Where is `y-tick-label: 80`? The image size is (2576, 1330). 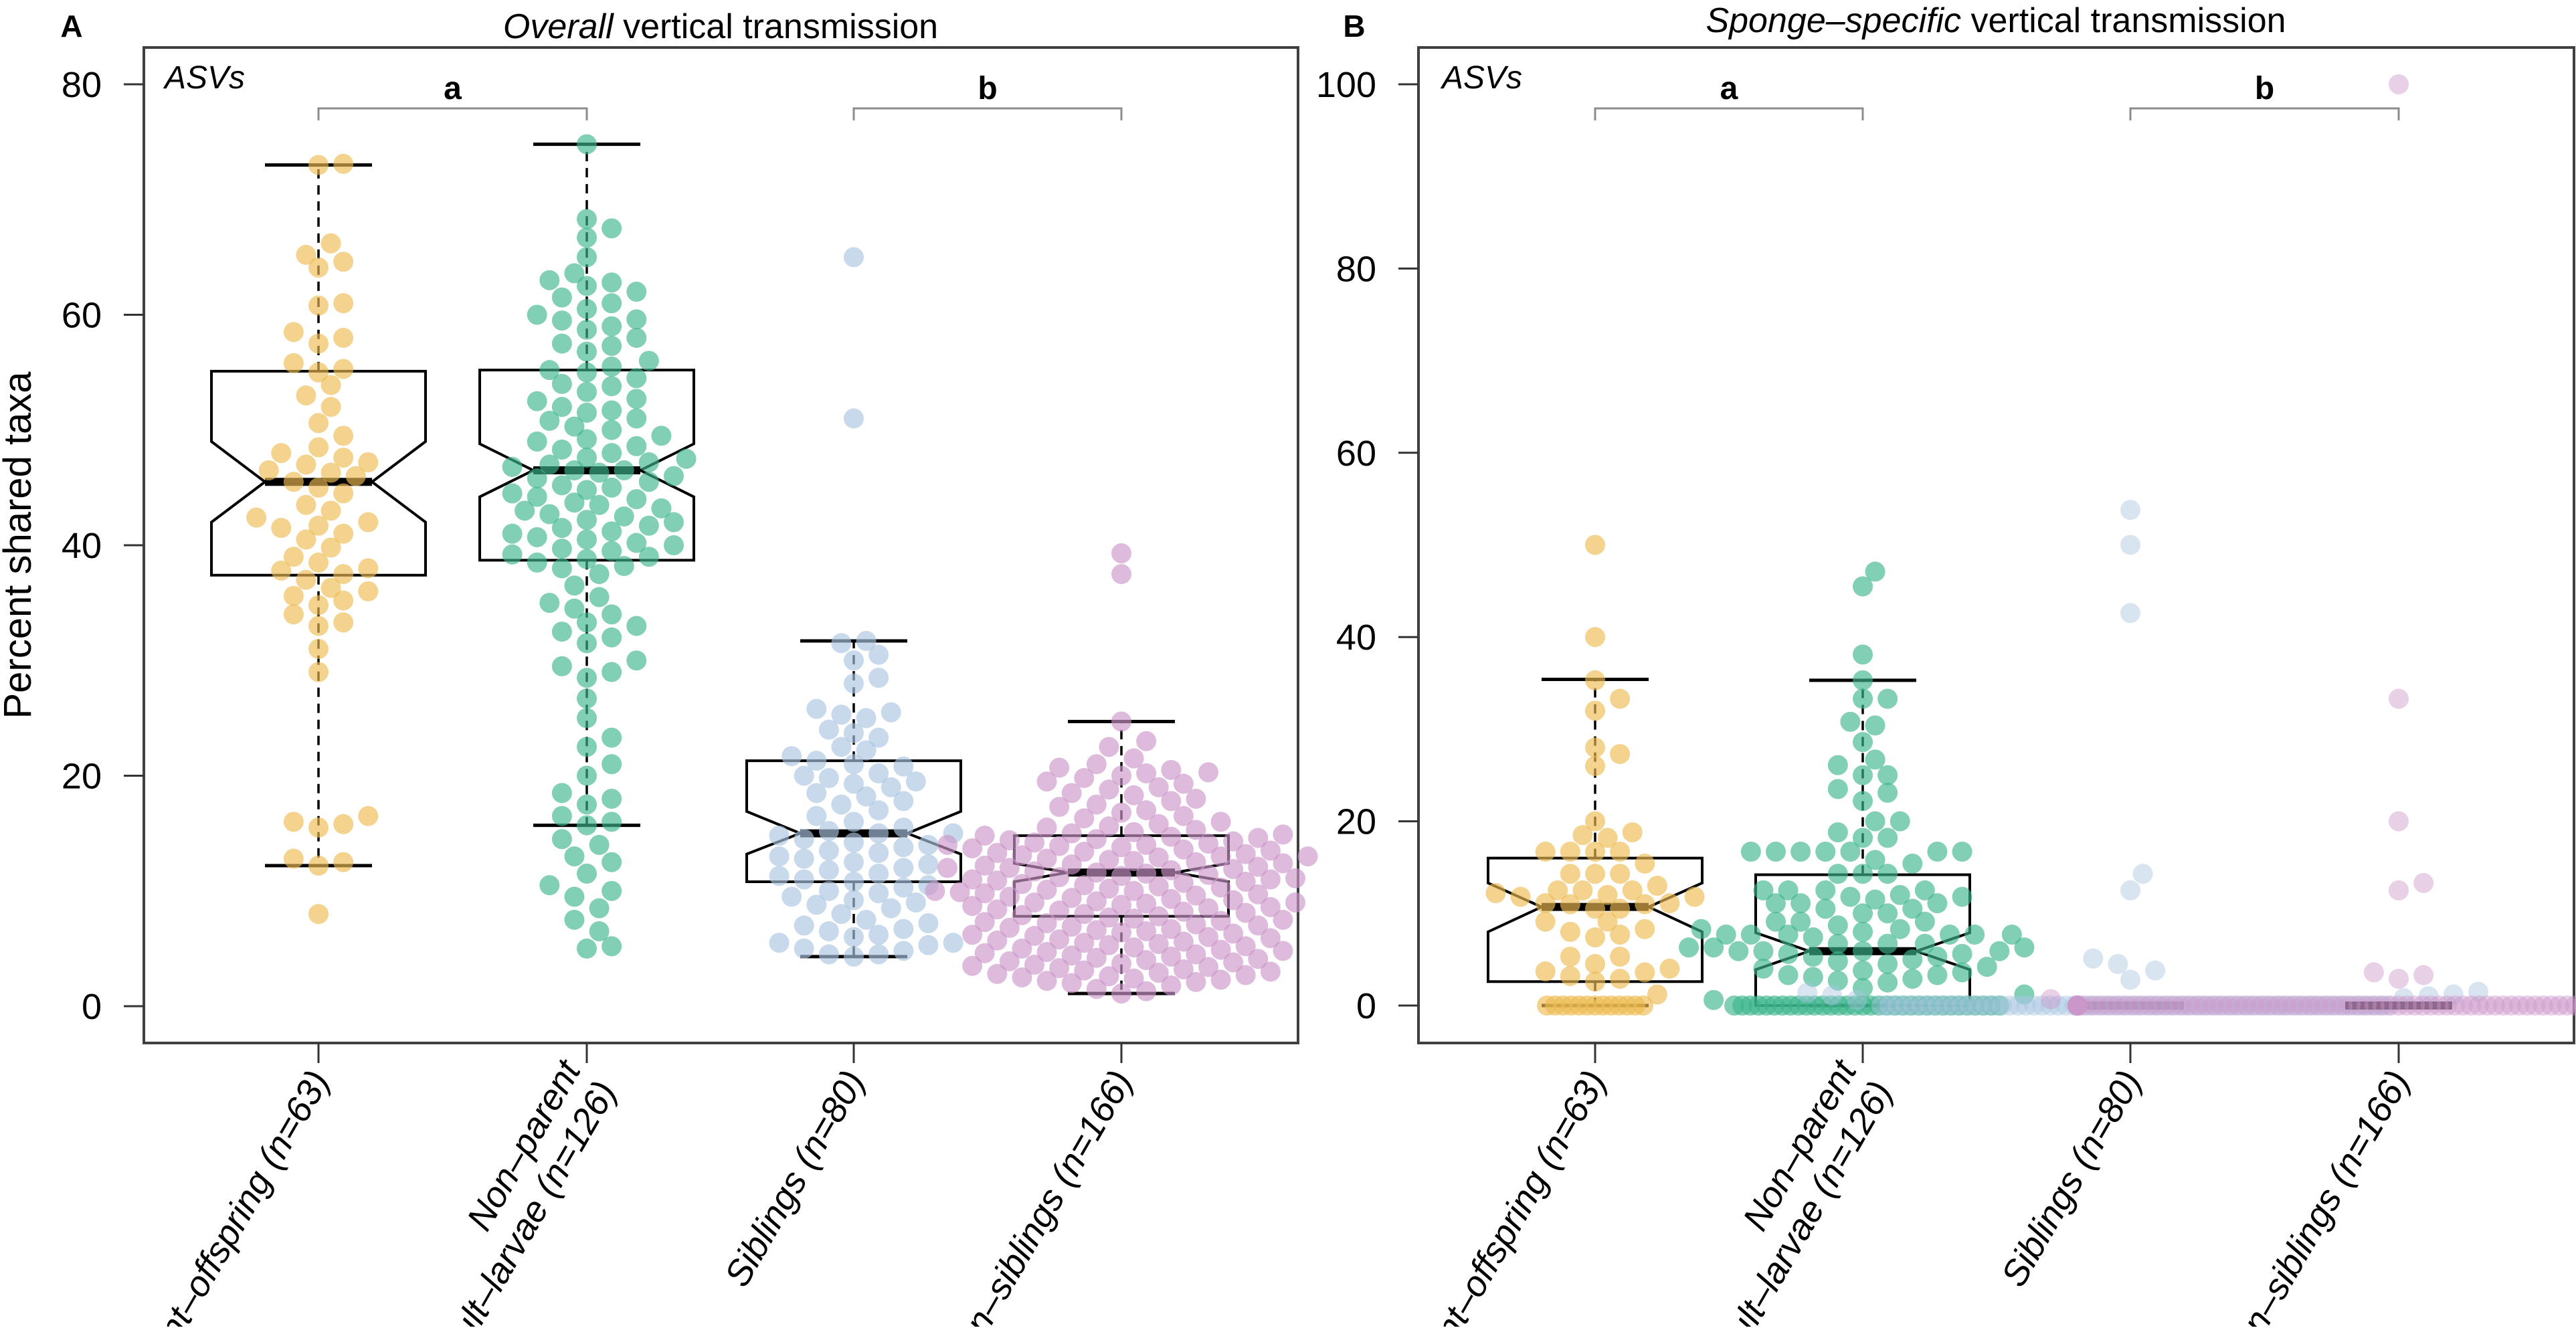
y-tick-label: 80 is located at coordinates (1356, 269).